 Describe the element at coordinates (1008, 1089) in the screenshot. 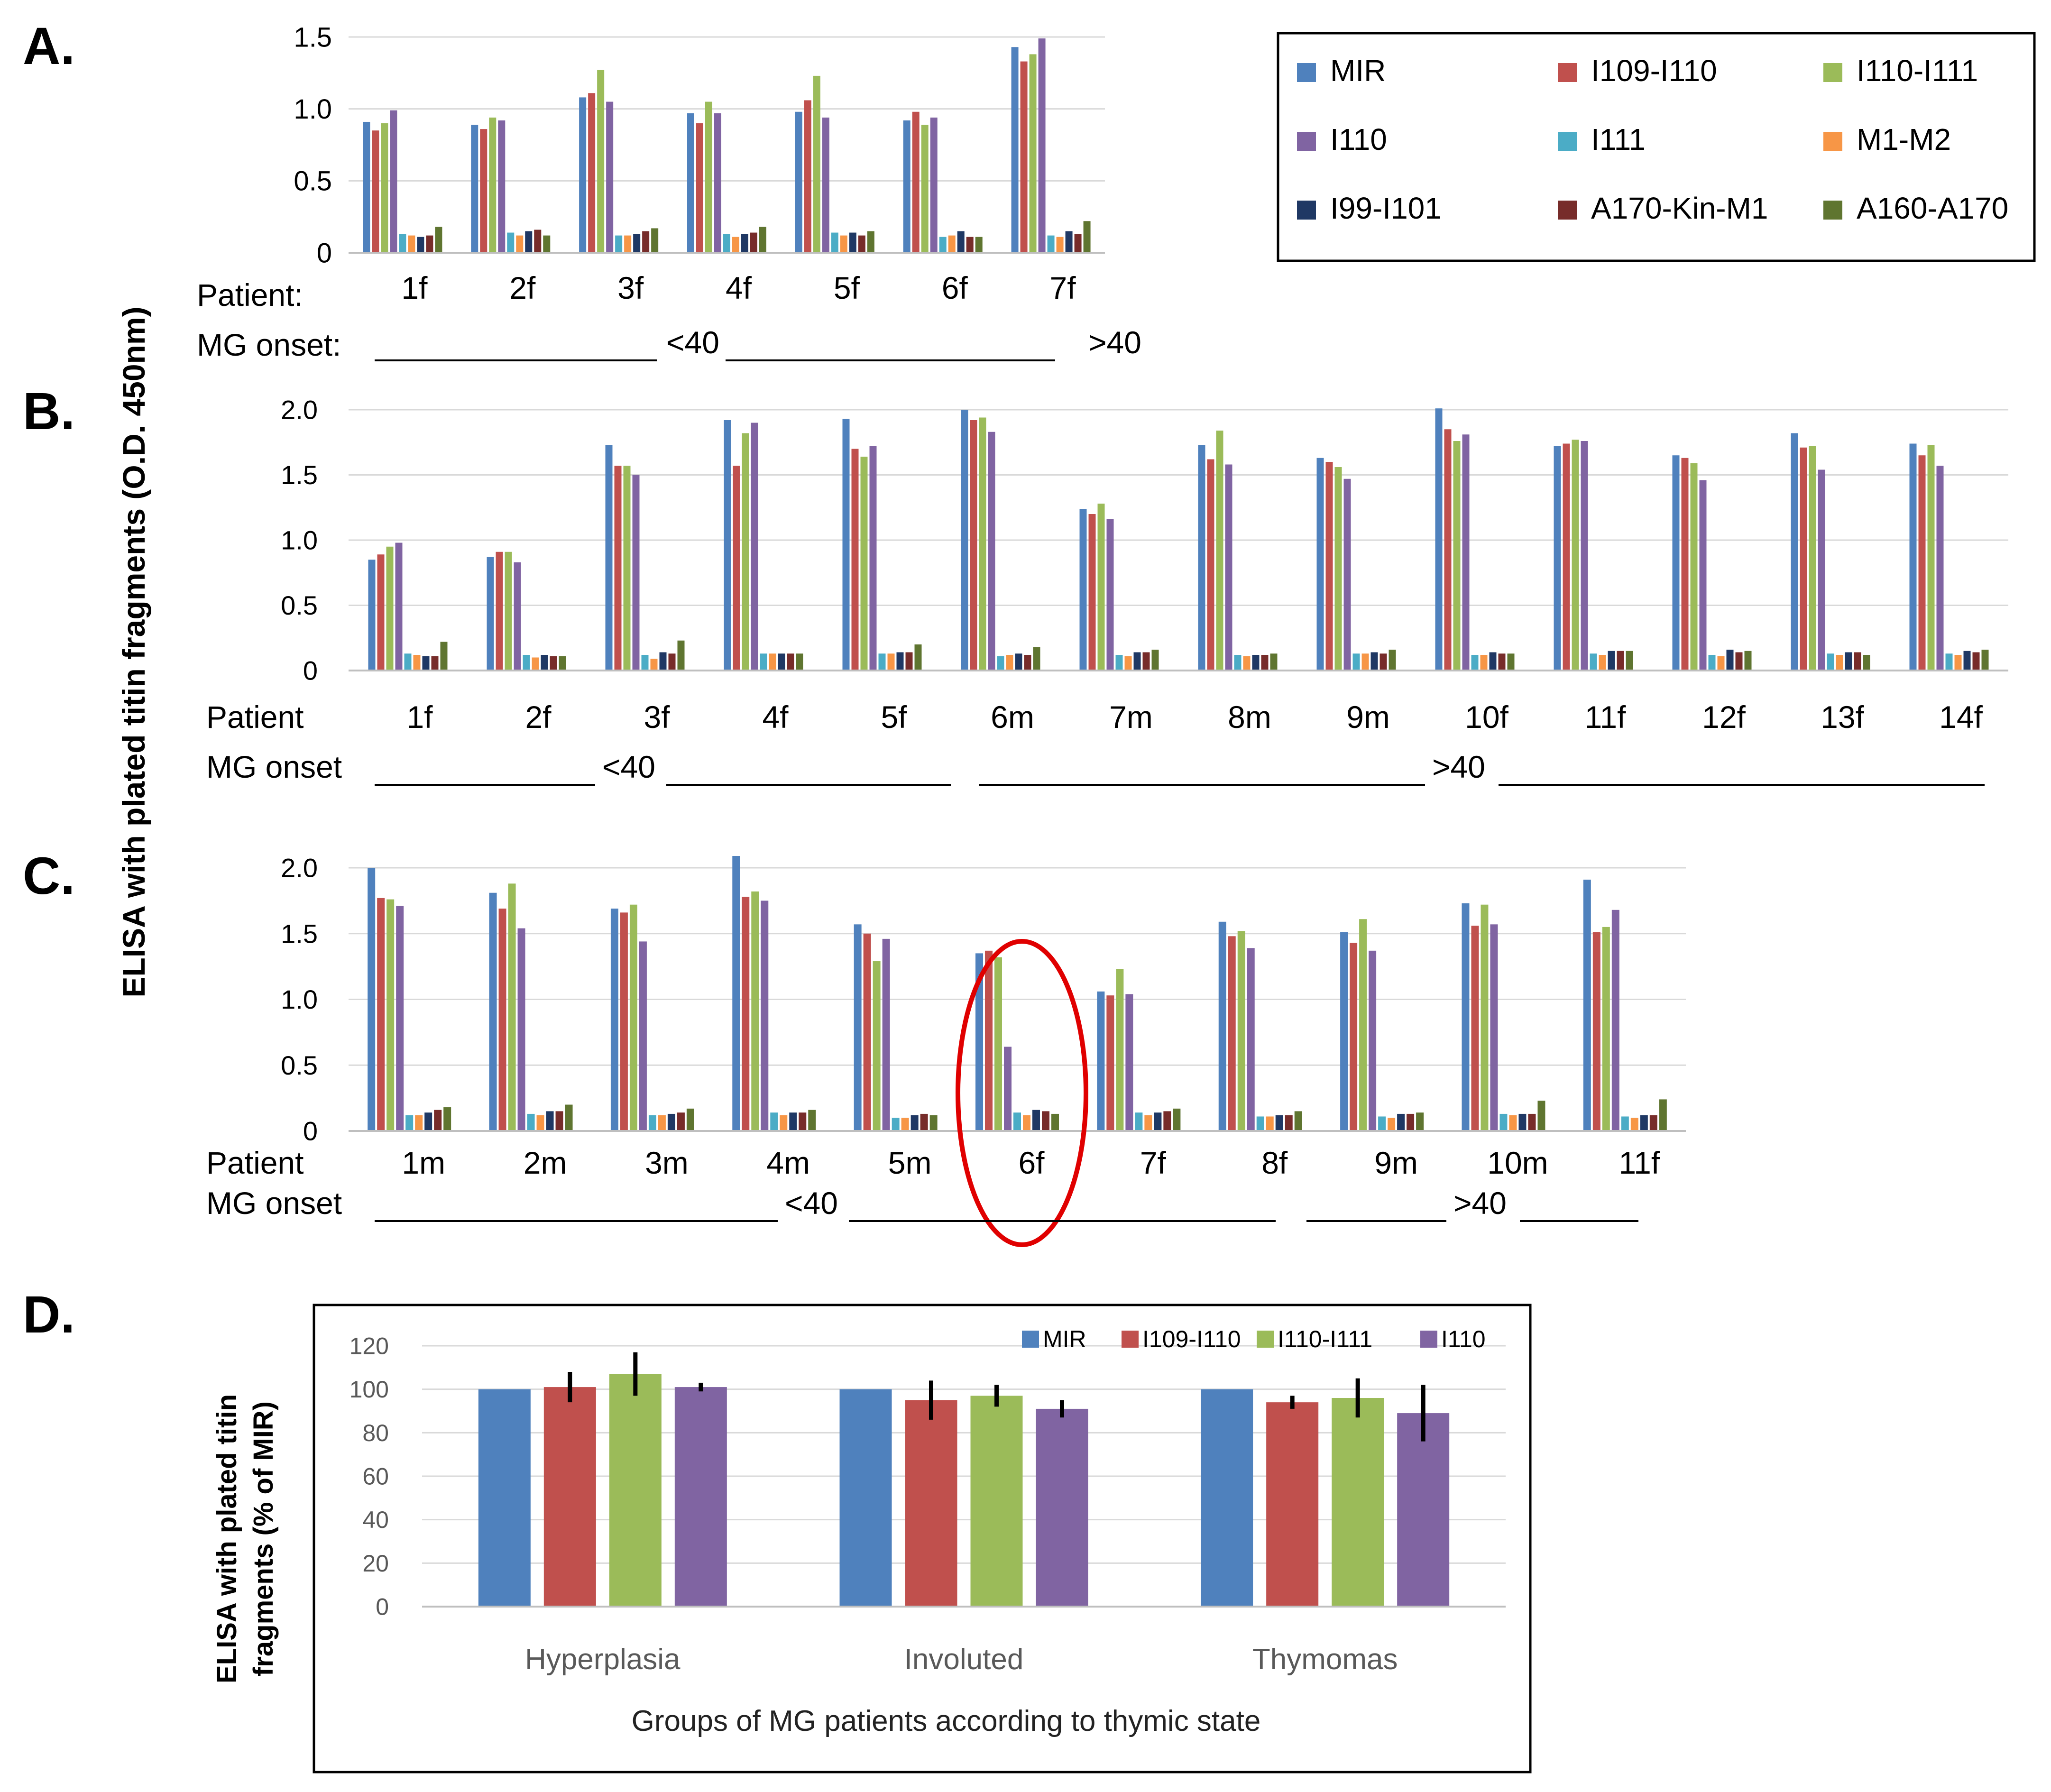

I see `bar-i110-6f` at that location.